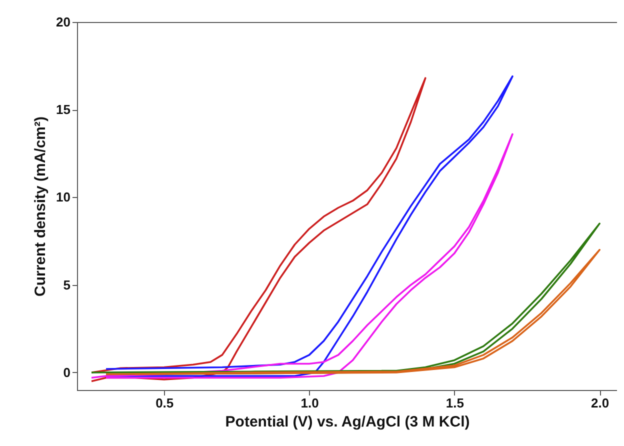 This screenshot has width=624, height=446. What do you see at coordinates (63, 110) in the screenshot?
I see `y-tick-label: 15` at bounding box center [63, 110].